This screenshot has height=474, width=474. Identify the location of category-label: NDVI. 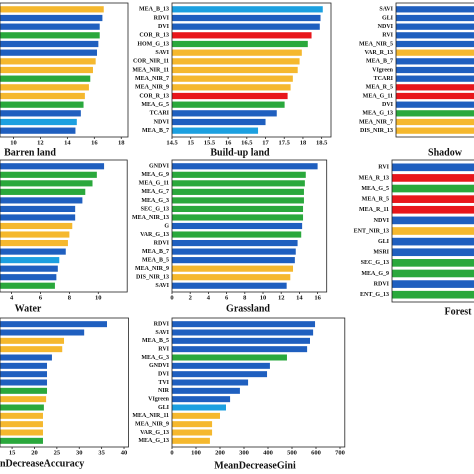
(382, 221).